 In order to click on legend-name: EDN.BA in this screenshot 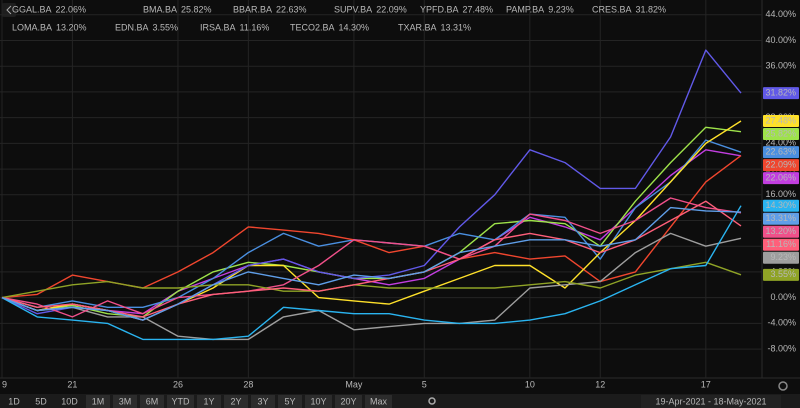, I will do `click(132, 27)`.